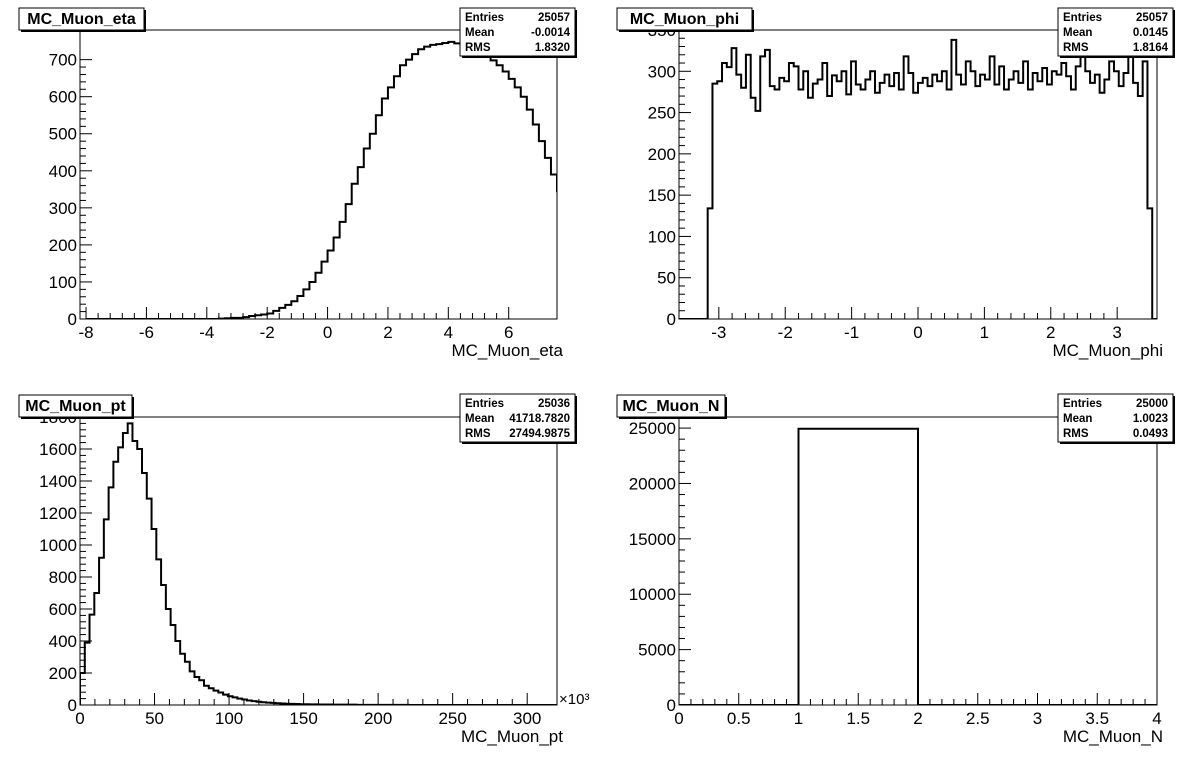  Describe the element at coordinates (662, 154) in the screenshot. I see `y-tick-label: 200` at that location.